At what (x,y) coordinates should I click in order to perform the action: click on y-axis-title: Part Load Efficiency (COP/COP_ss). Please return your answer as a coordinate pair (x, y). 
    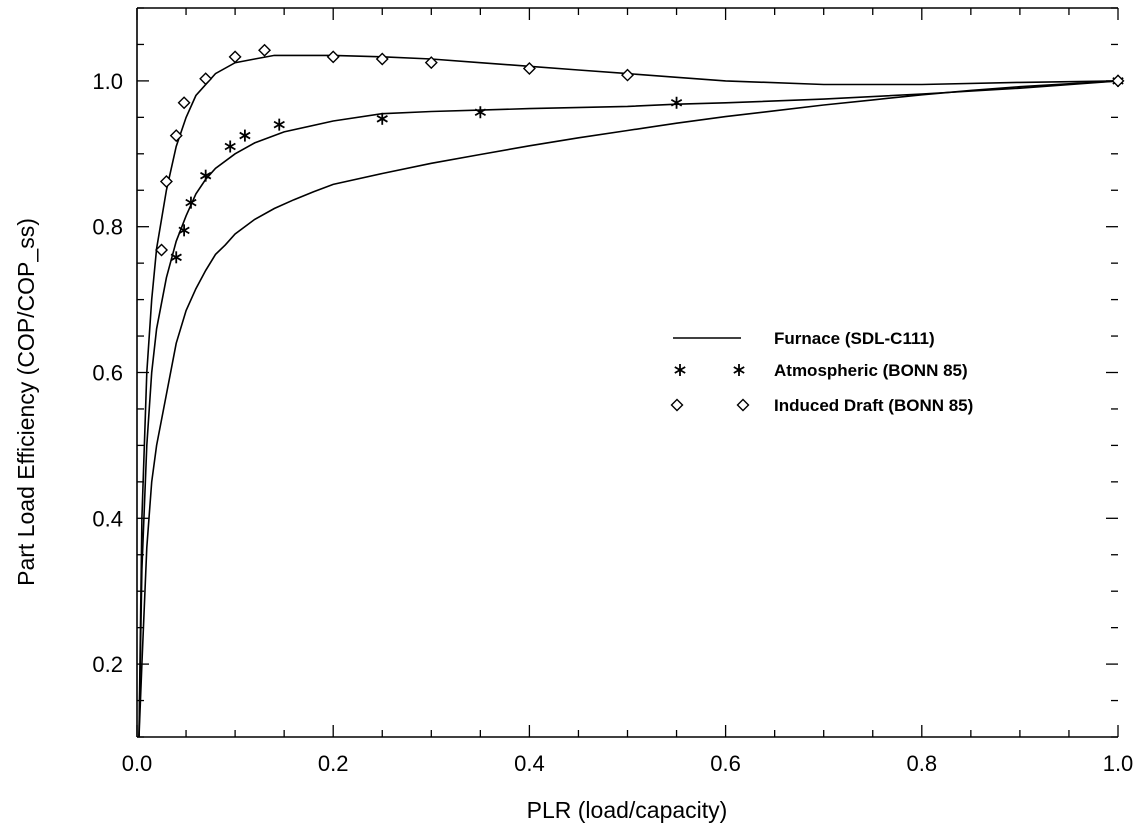
    Looking at the image, I should click on (26, 402).